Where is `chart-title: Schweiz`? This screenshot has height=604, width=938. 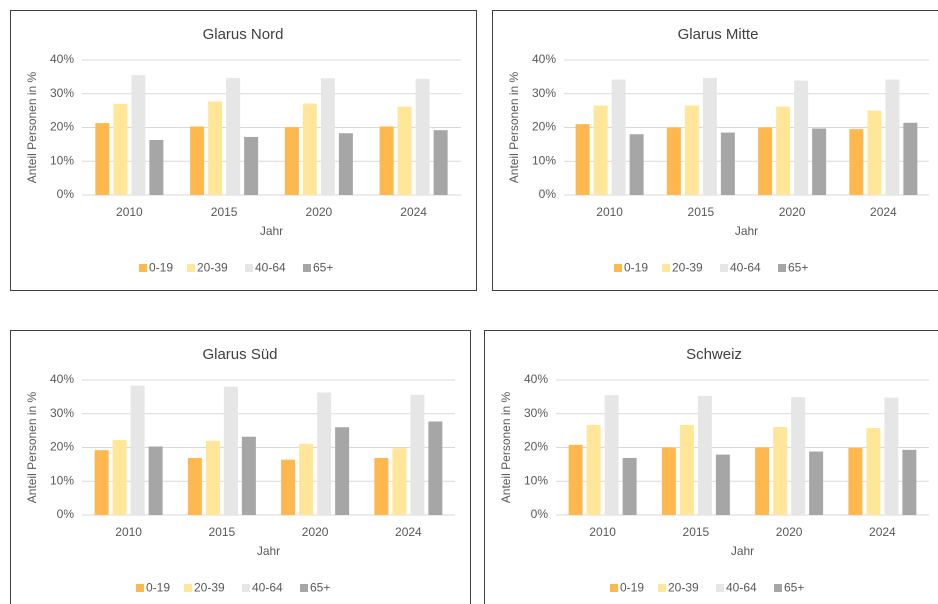 chart-title: Schweiz is located at coordinates (714, 354).